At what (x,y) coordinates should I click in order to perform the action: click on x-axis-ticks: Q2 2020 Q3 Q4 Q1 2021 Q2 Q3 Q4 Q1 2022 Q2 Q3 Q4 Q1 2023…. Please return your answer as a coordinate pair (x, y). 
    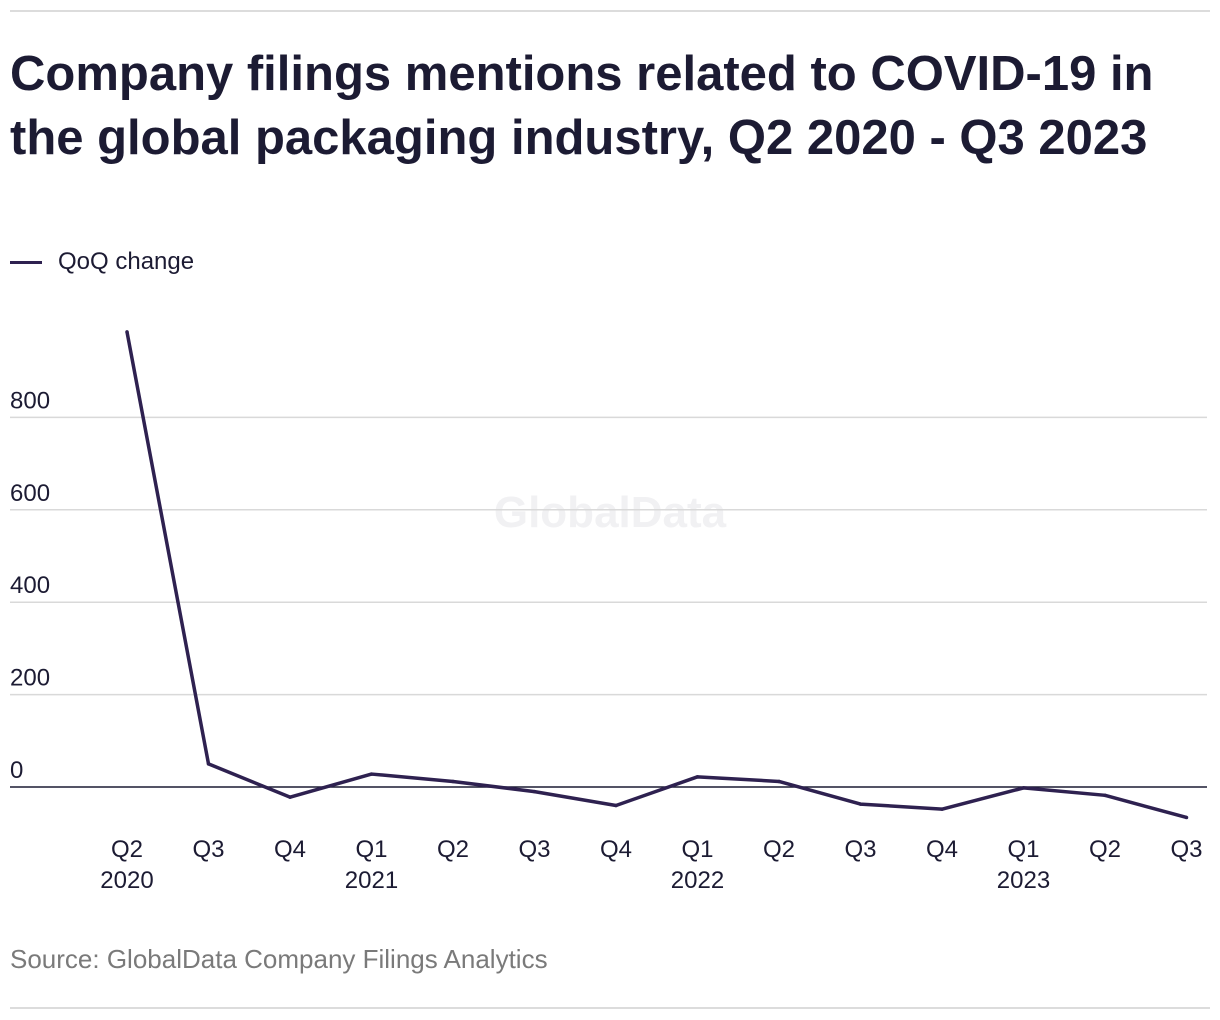
    Looking at the image, I should click on (651, 865).